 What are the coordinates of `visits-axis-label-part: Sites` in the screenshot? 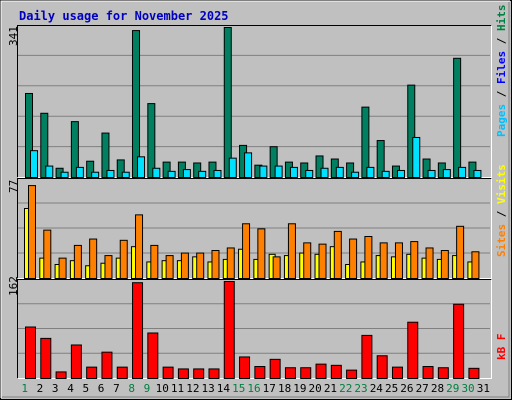 It's located at (501, 240).